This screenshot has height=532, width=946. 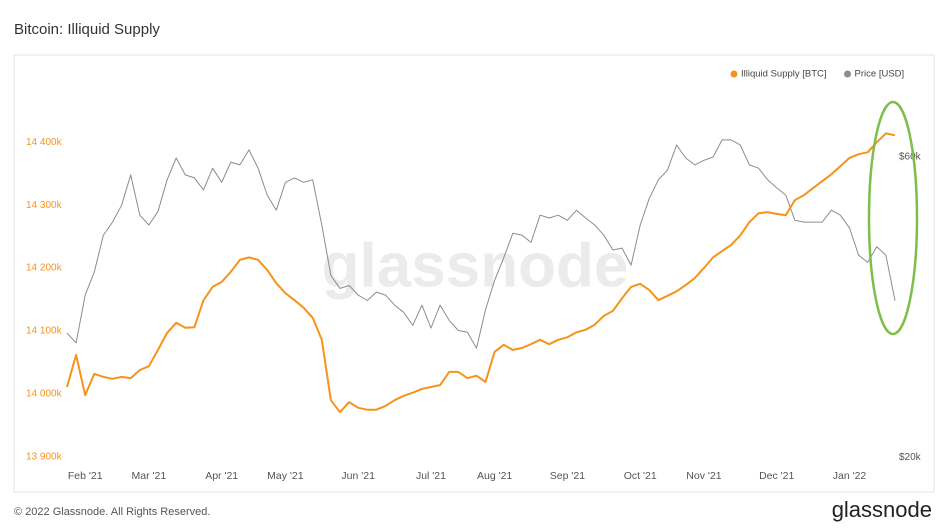 What do you see at coordinates (44, 331) in the screenshot?
I see `y-tick-label: 14 100k` at bounding box center [44, 331].